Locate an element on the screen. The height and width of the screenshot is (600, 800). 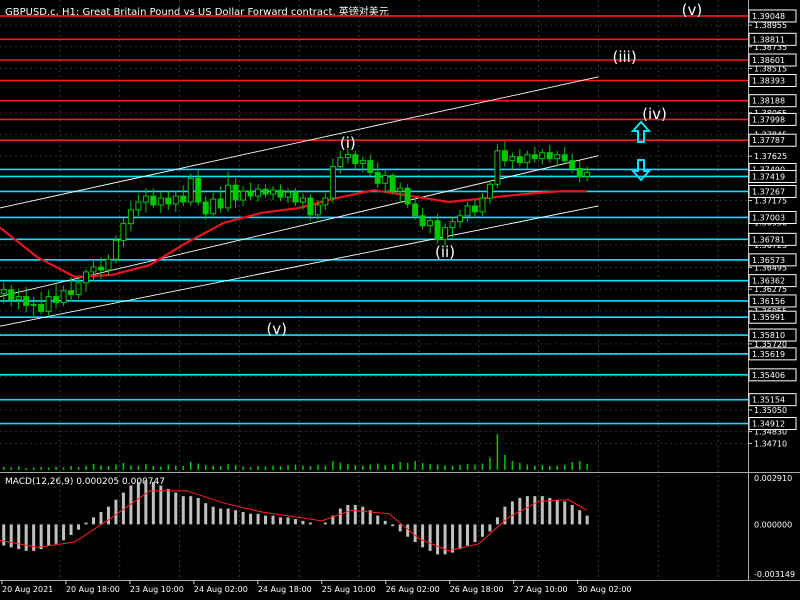
support-level-label: 1.36156 is located at coordinates (768, 301).